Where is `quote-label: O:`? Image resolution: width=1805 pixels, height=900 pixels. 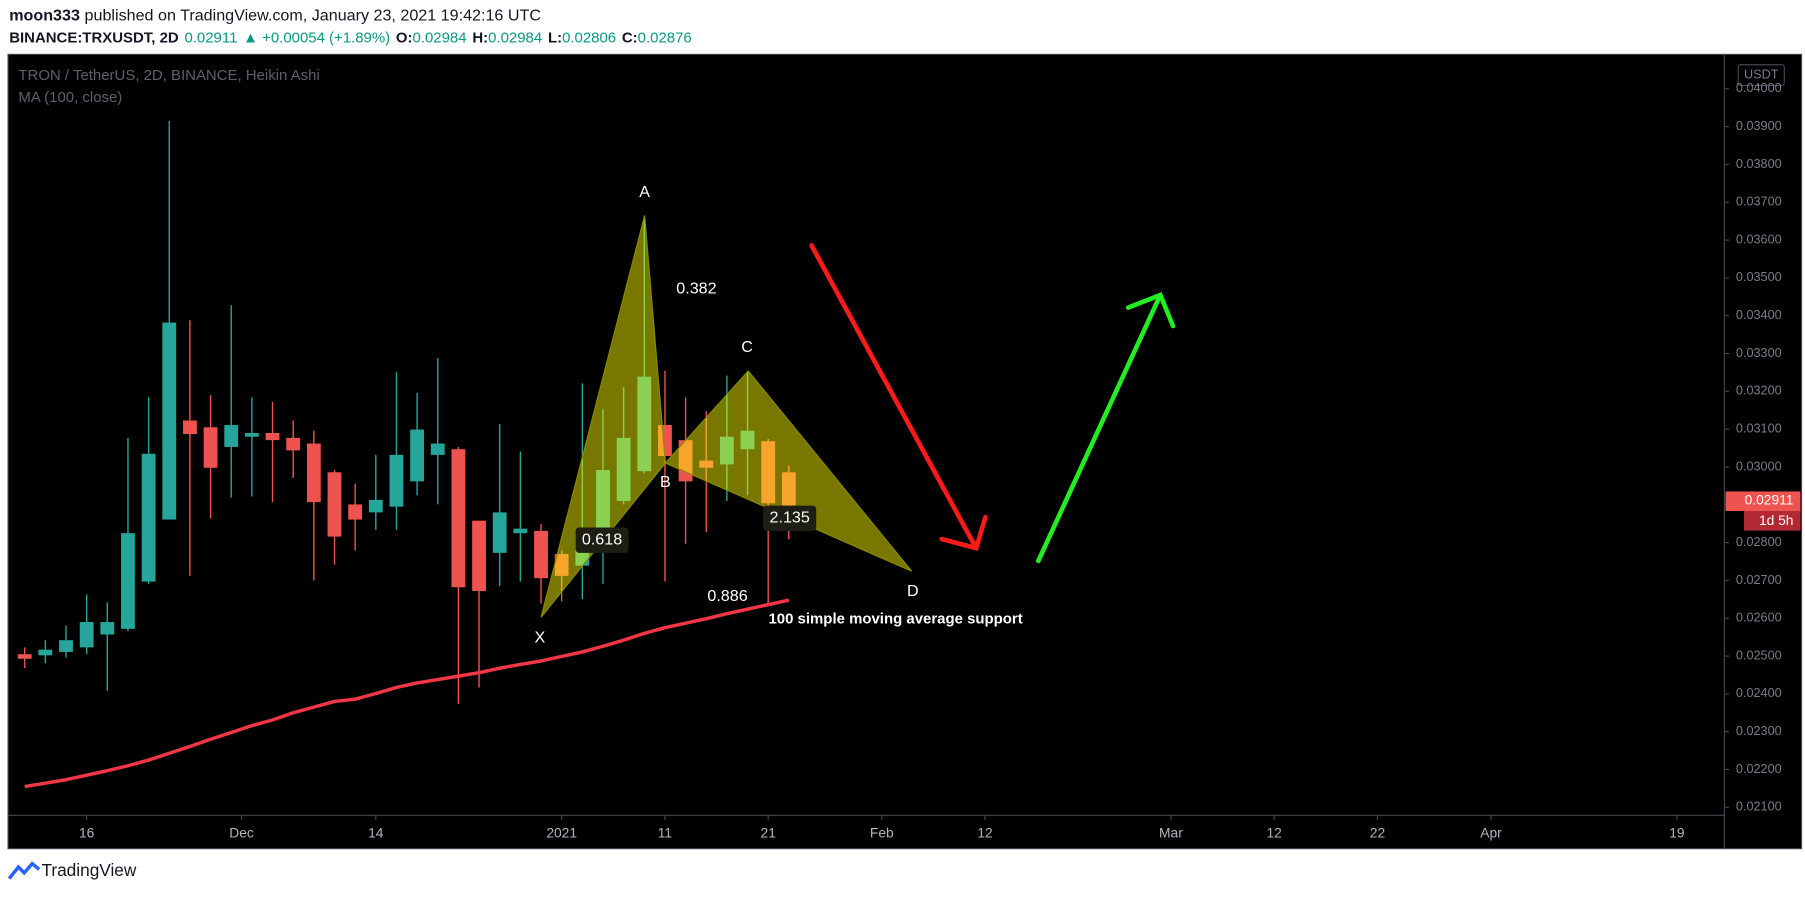
quote-label: O: is located at coordinates (404, 37).